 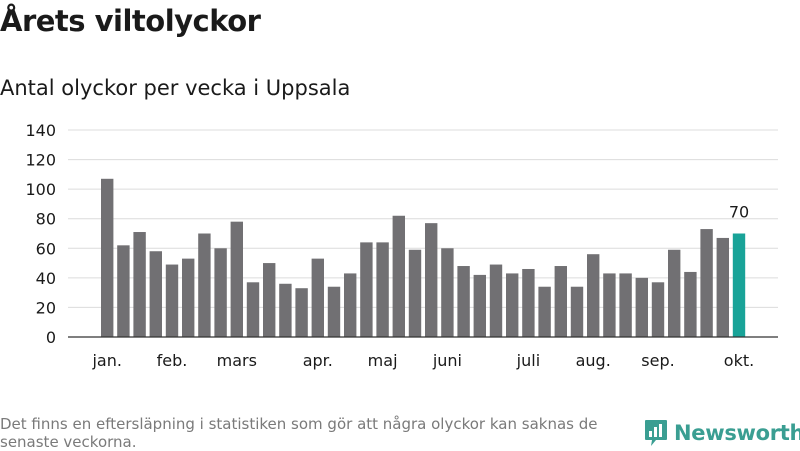 What do you see at coordinates (447, 360) in the screenshot?
I see `x-tick-label: juni` at bounding box center [447, 360].